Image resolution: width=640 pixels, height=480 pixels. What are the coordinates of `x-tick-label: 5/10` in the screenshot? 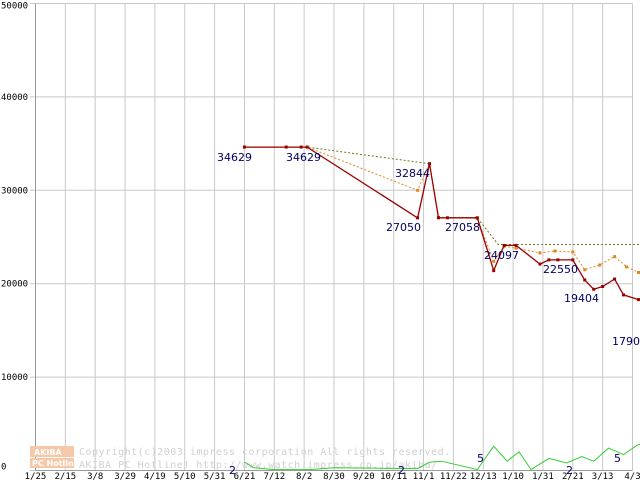 It's located at (185, 476).